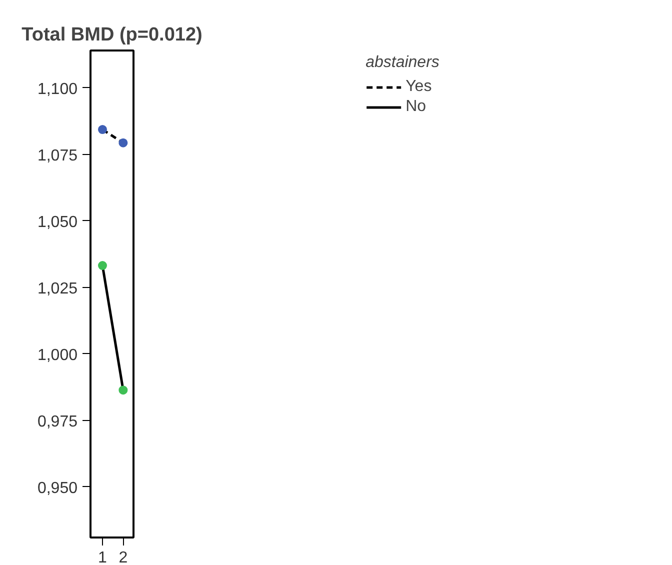 The height and width of the screenshot is (565, 672). What do you see at coordinates (419, 87) in the screenshot?
I see `legend-label: Yes` at bounding box center [419, 87].